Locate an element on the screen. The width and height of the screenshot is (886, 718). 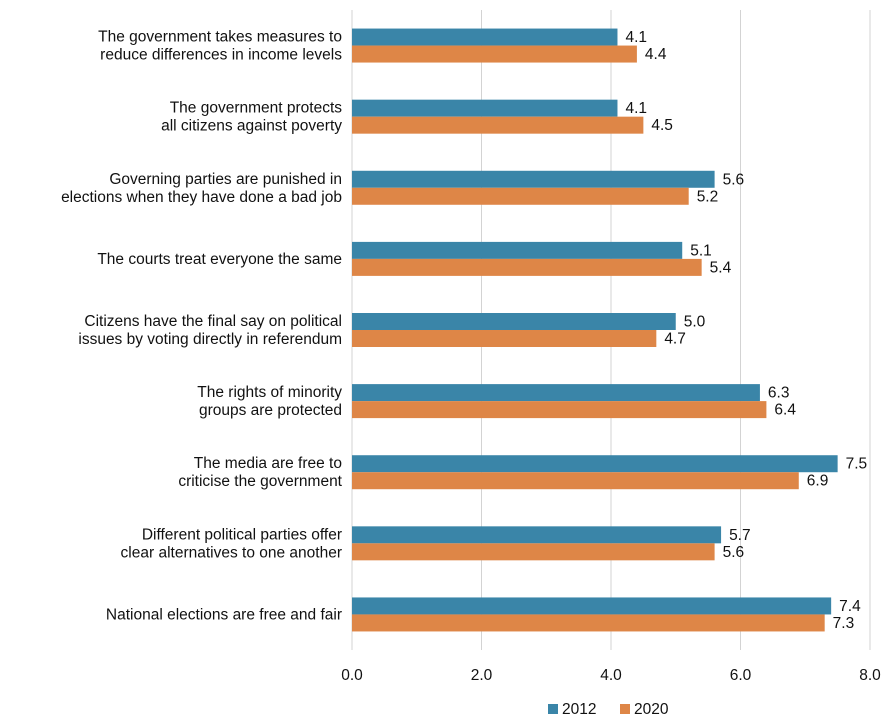
value-label: 4.7 is located at coordinates (675, 339).